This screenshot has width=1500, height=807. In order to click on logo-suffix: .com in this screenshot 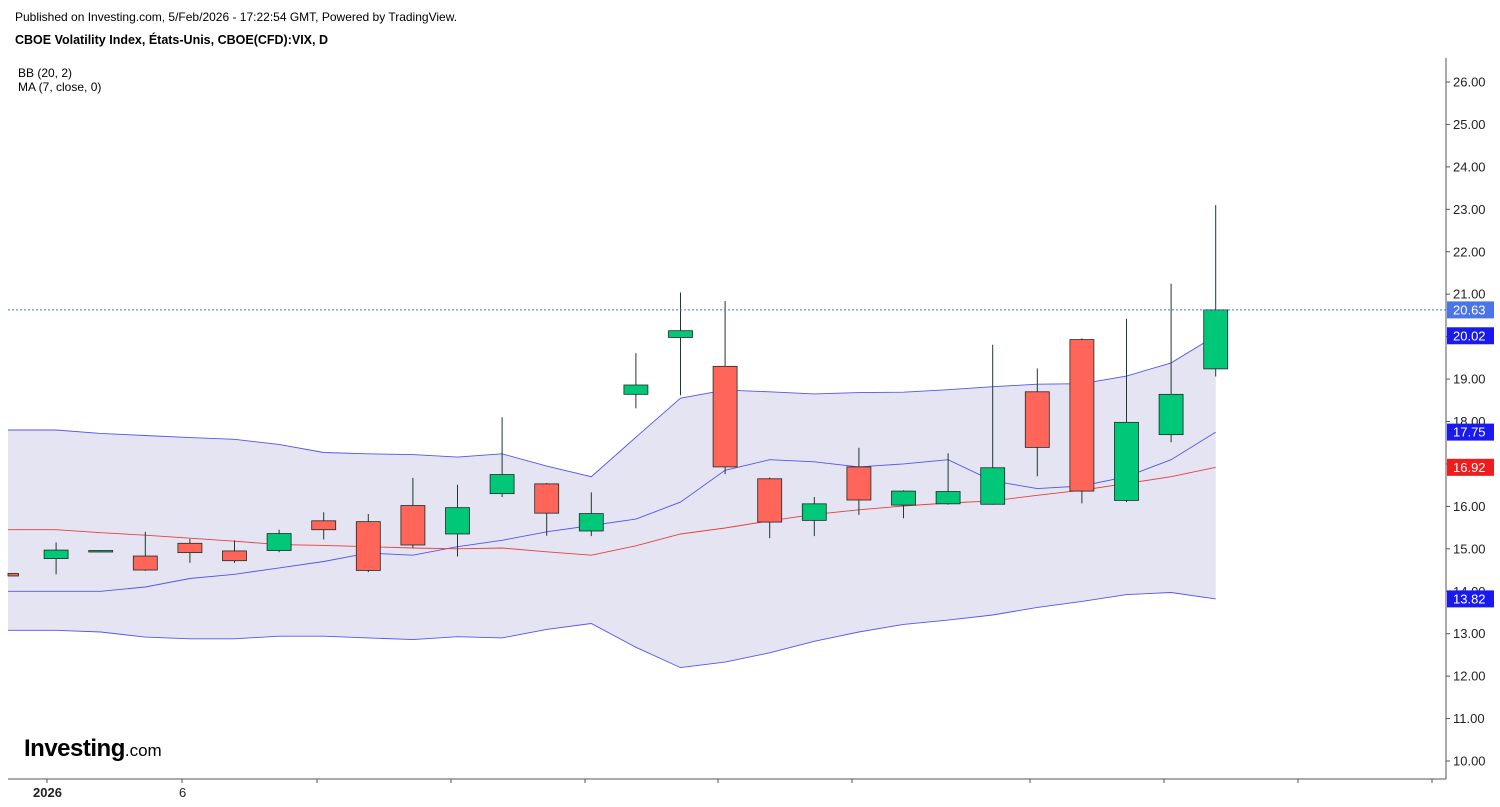, I will do `click(143, 750)`.